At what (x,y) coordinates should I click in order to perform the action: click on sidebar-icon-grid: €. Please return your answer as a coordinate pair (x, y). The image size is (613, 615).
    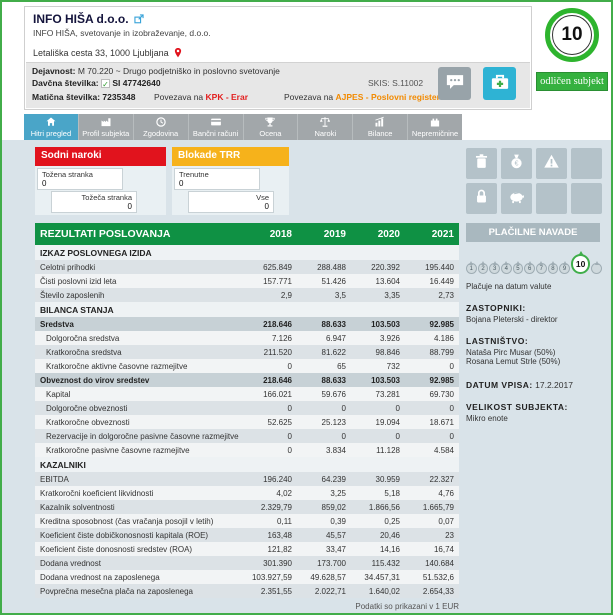
    Looking at the image, I should click on (534, 181).